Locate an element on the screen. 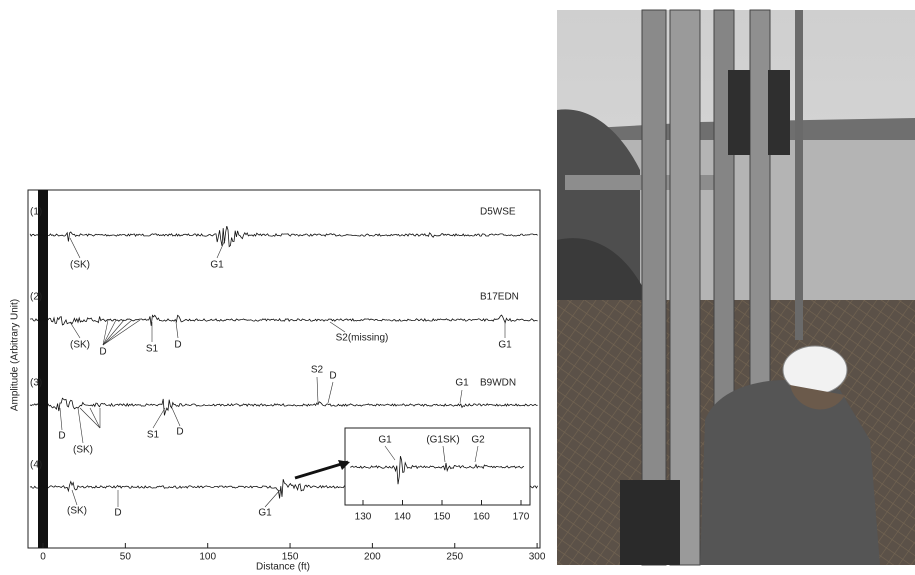 The width and height of the screenshot is (915, 575). zero-spike is located at coordinates (43, 369).